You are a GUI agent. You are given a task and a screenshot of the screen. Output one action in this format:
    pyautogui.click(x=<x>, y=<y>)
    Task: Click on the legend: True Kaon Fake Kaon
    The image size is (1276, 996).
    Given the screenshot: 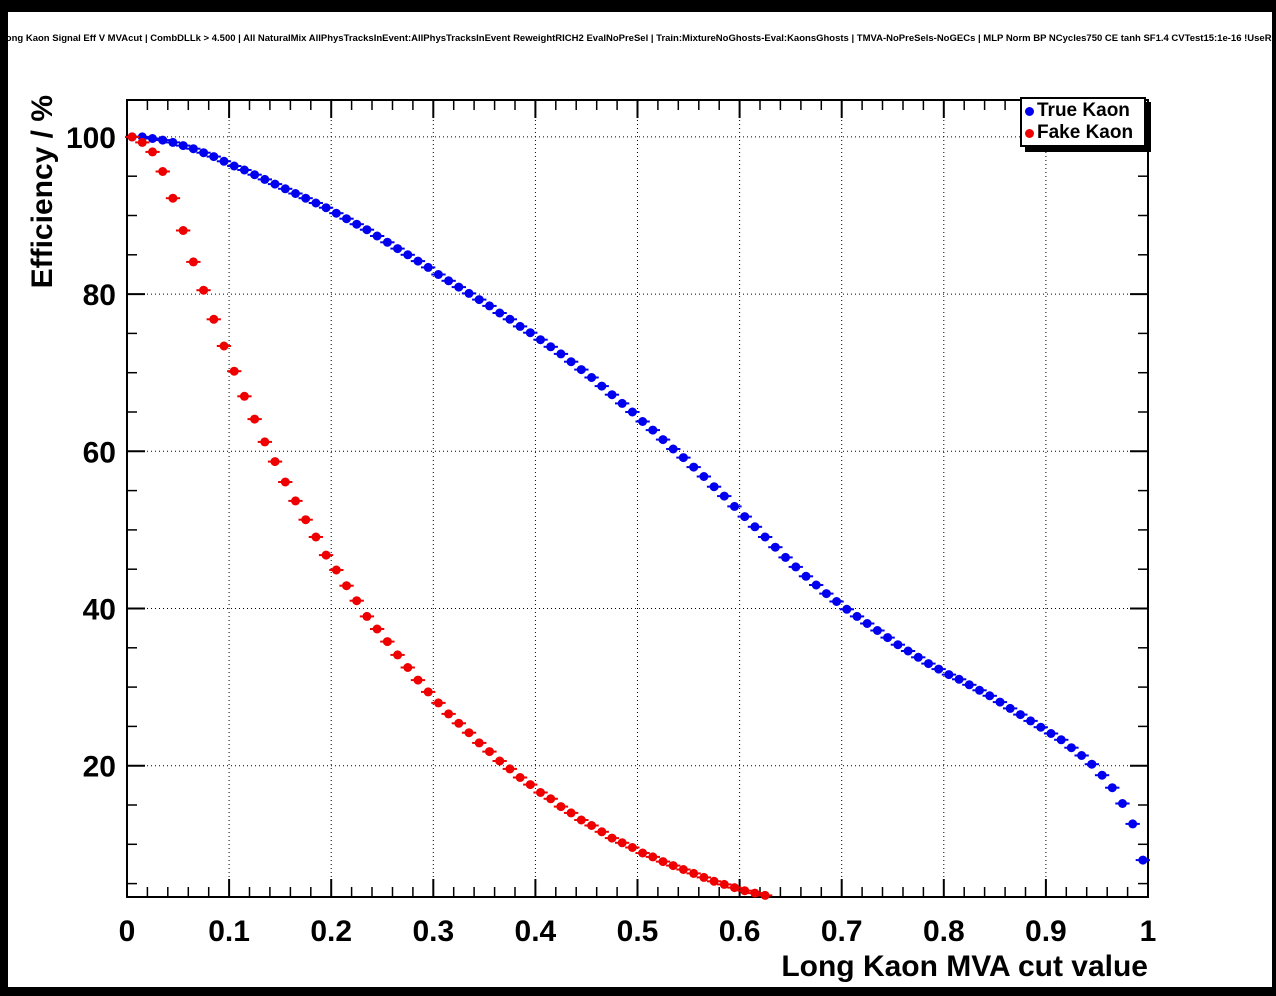 What is the action you would take?
    pyautogui.click(x=1083, y=122)
    